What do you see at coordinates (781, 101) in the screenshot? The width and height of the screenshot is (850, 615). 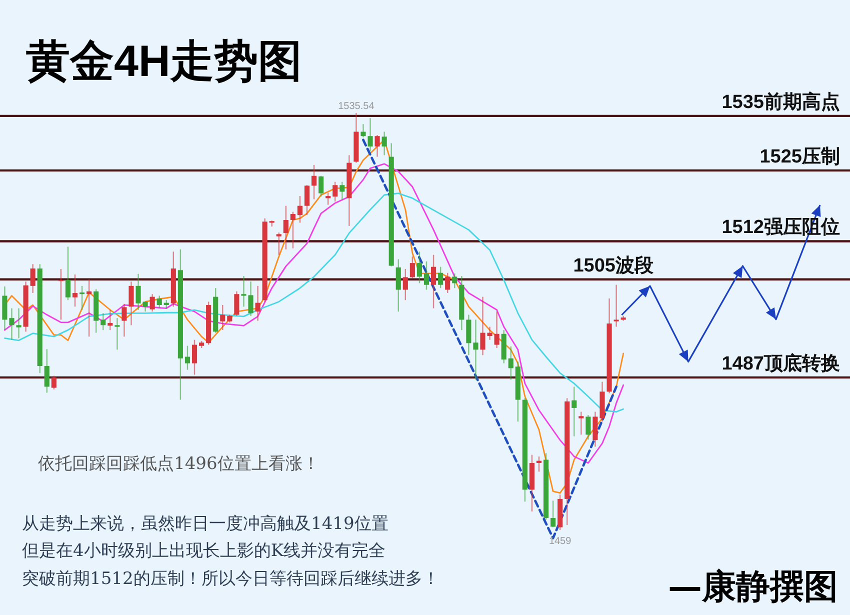 I see `ref-line-label: 1535前期高点` at bounding box center [781, 101].